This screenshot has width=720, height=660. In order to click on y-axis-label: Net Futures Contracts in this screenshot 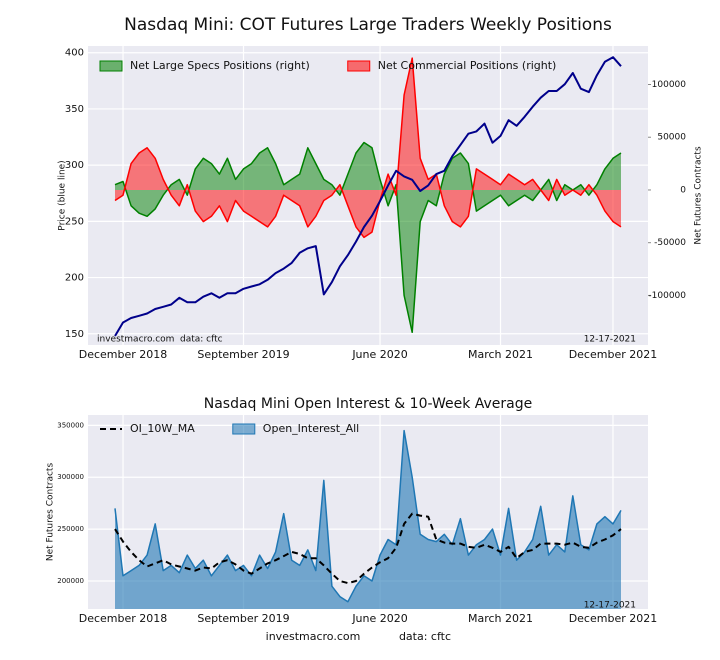, I will do `click(51, 512)`.